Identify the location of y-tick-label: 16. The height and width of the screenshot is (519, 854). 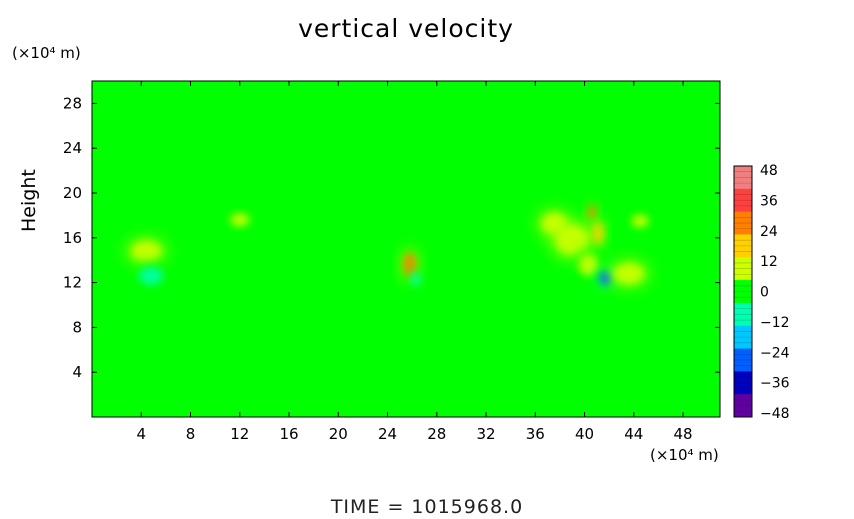
(72, 238).